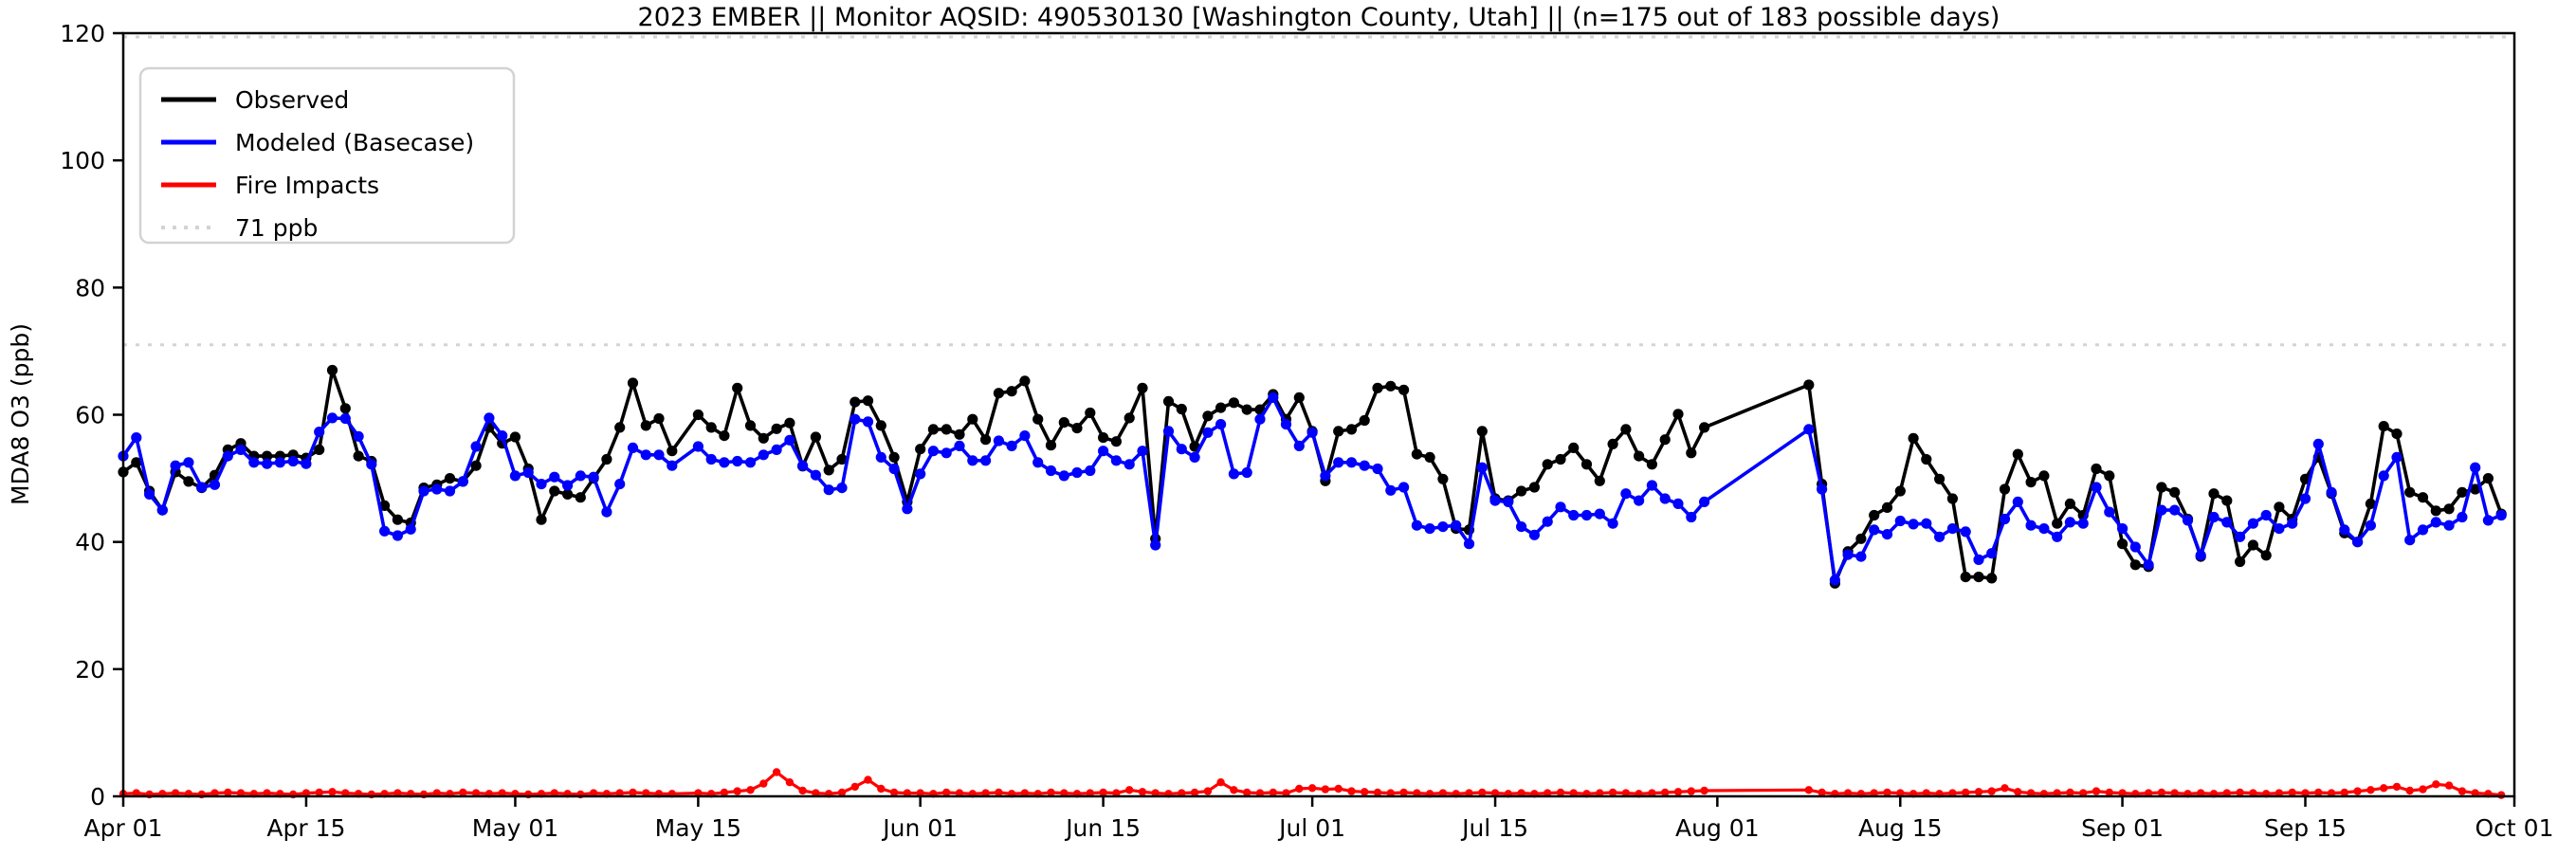  Describe the element at coordinates (1900, 828) in the screenshot. I see `x-tick-label: Aug 15` at that location.